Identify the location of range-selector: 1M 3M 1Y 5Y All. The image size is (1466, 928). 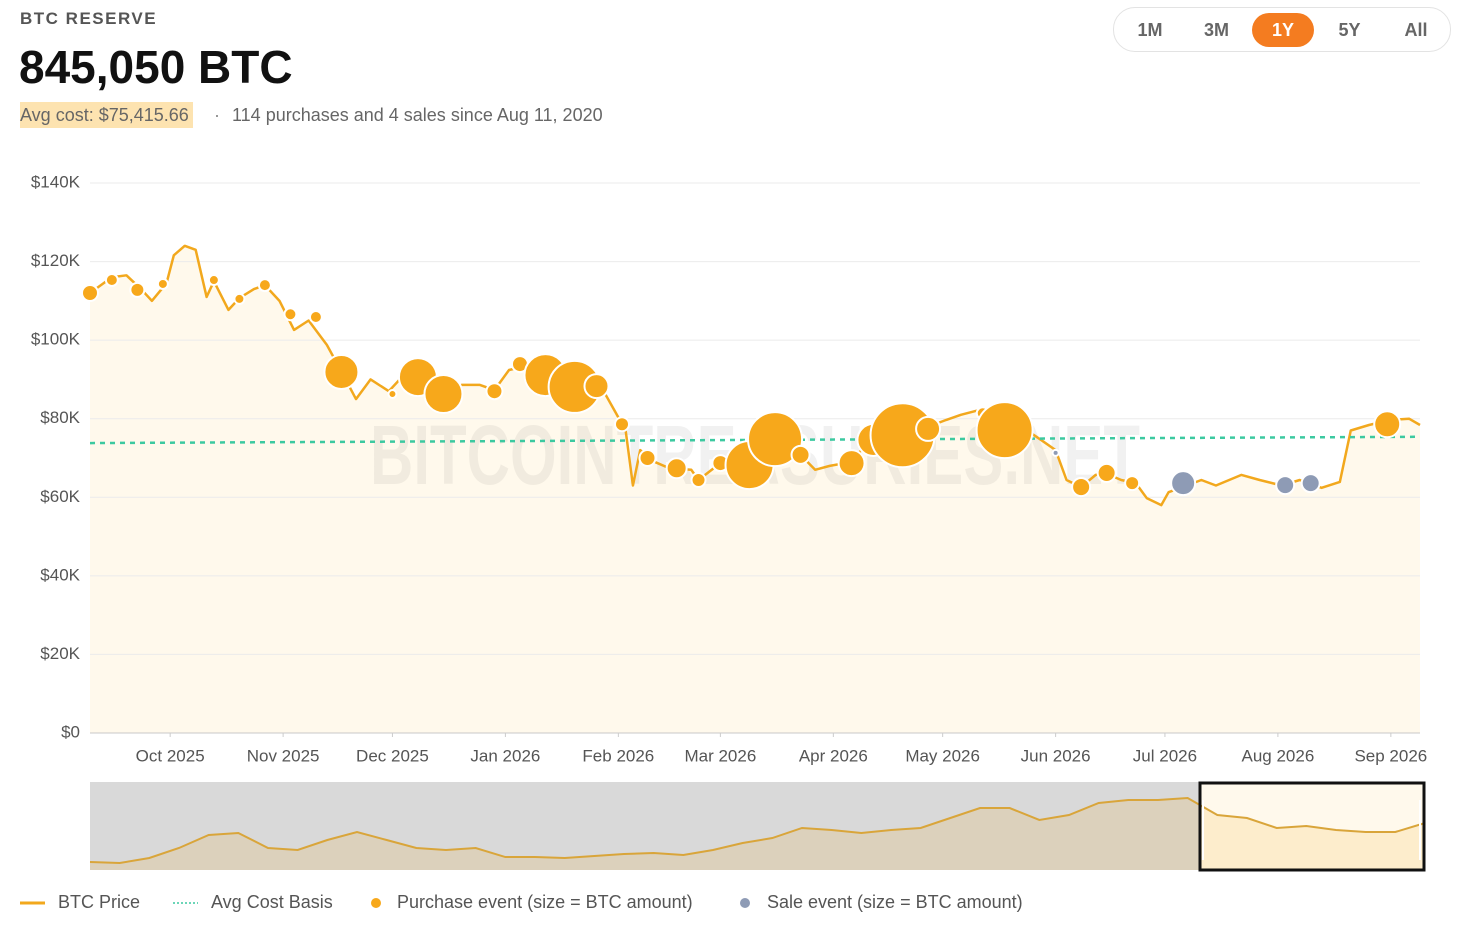
(1282, 29).